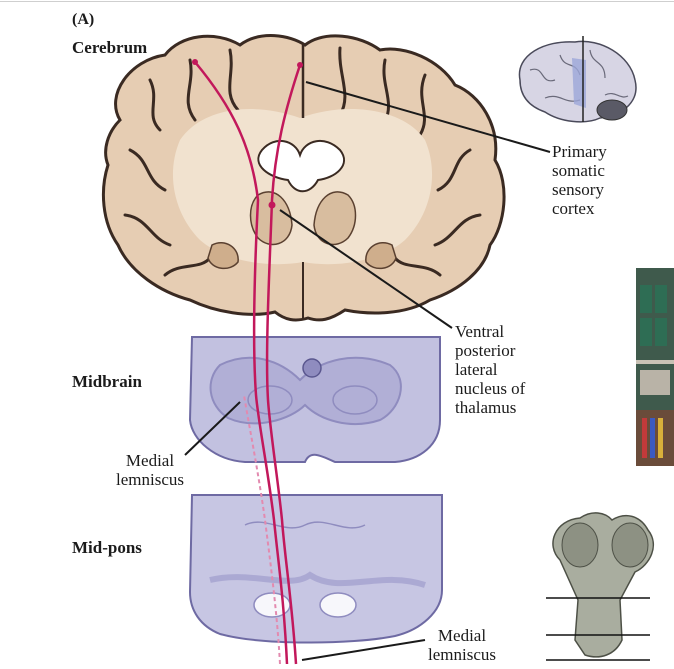  What do you see at coordinates (577, 79) in the screenshot?
I see `inset-brain-lateral` at bounding box center [577, 79].